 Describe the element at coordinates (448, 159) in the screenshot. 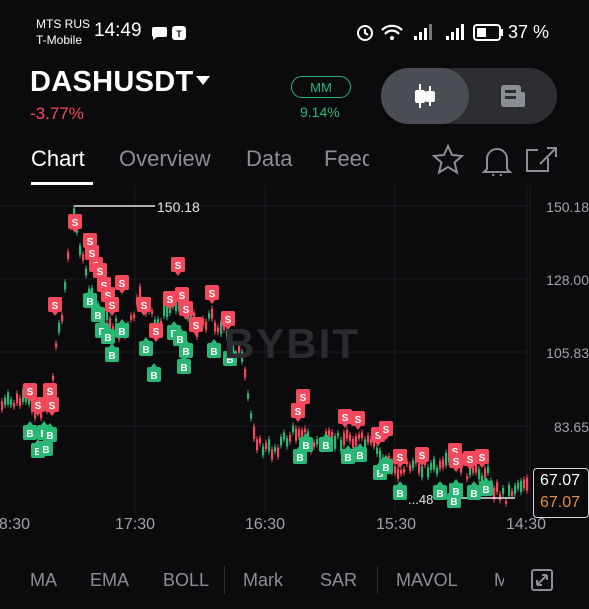

I see `star-icon` at that location.